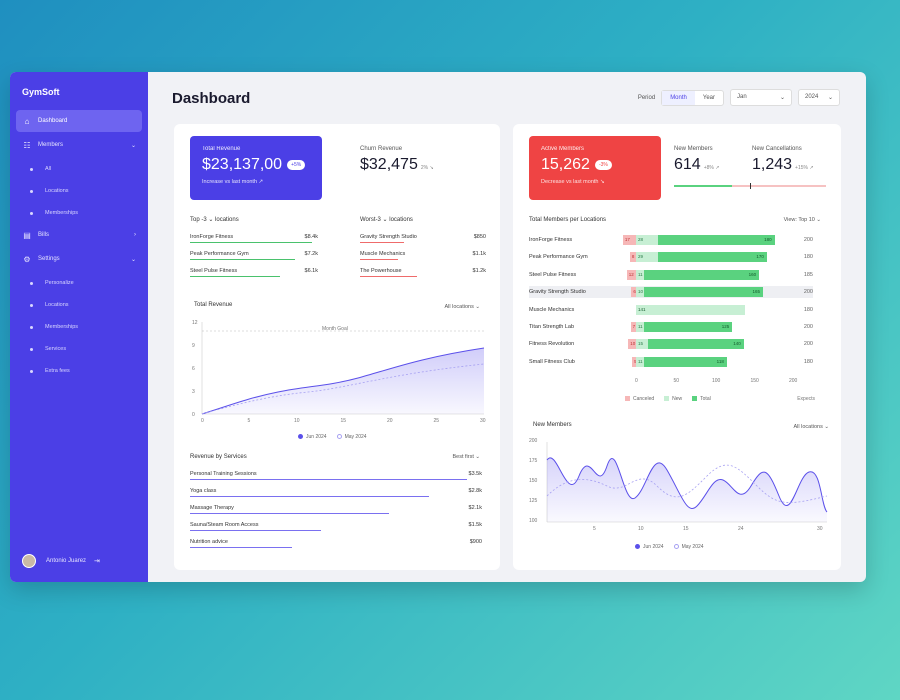 The height and width of the screenshot is (700, 900). What do you see at coordinates (221, 149) in the screenshot?
I see `kpi-label: Total Revenue` at bounding box center [221, 149].